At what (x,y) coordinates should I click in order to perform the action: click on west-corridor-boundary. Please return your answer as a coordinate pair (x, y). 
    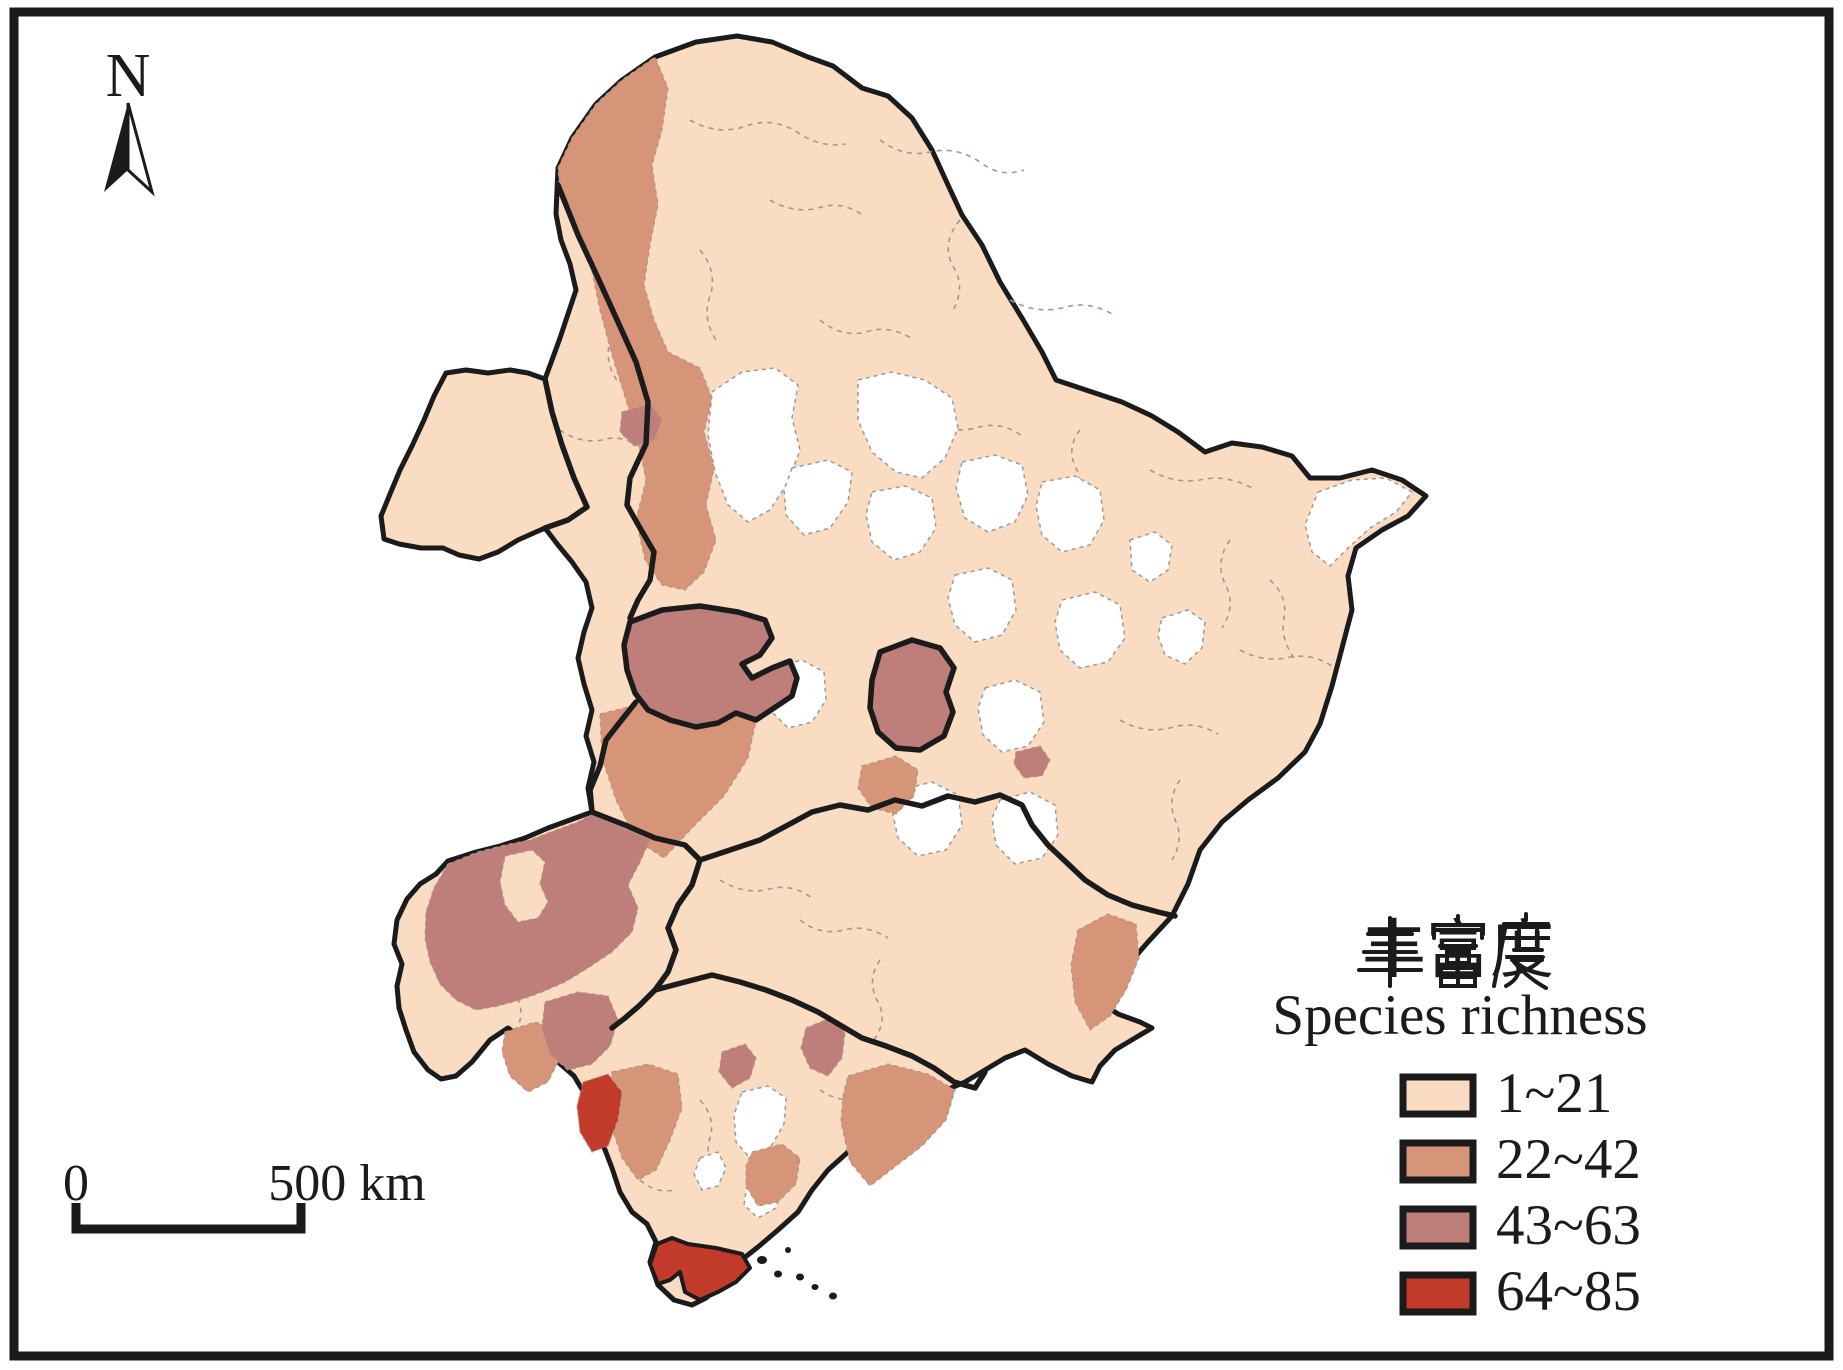
    Looking at the image, I should click on (566, 453).